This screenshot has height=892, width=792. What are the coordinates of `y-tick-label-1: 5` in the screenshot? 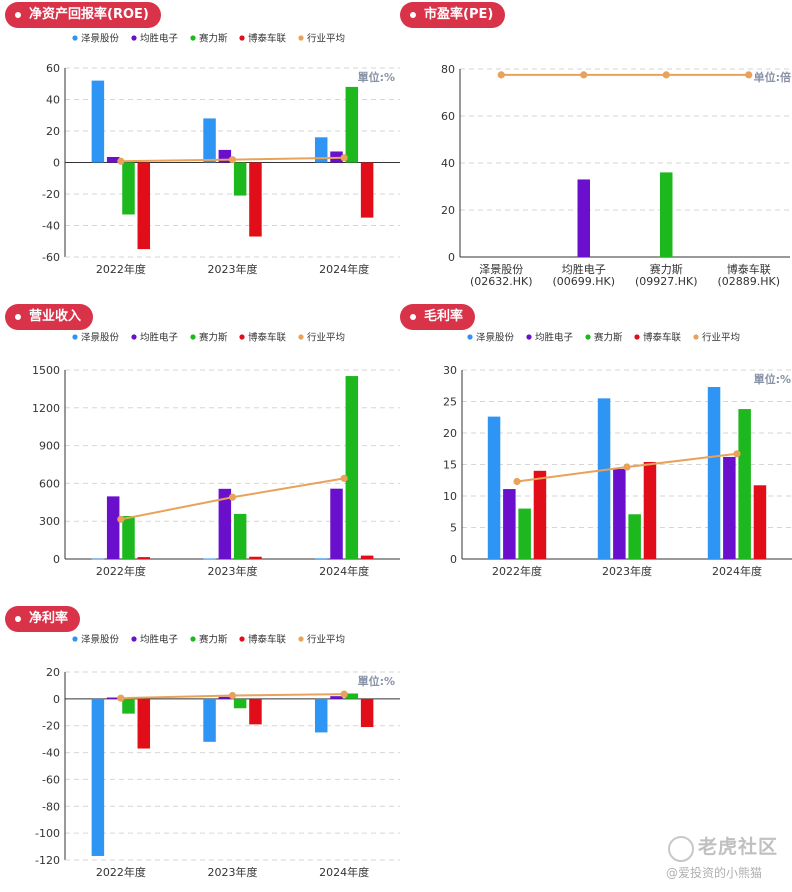 It's located at (453, 528).